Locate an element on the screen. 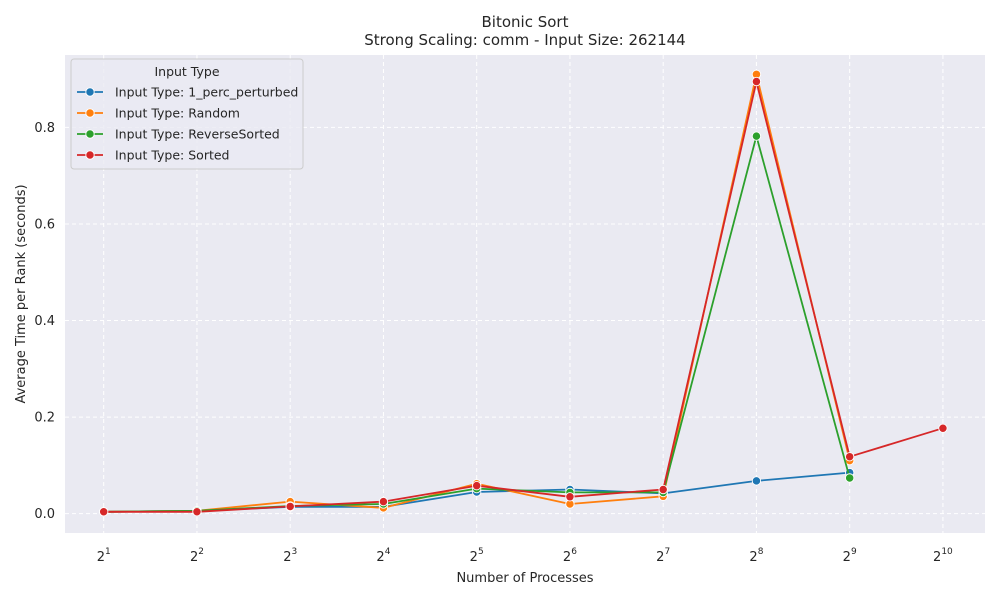 The image size is (1000, 600). y-tick-label: 0.2 is located at coordinates (44, 418).